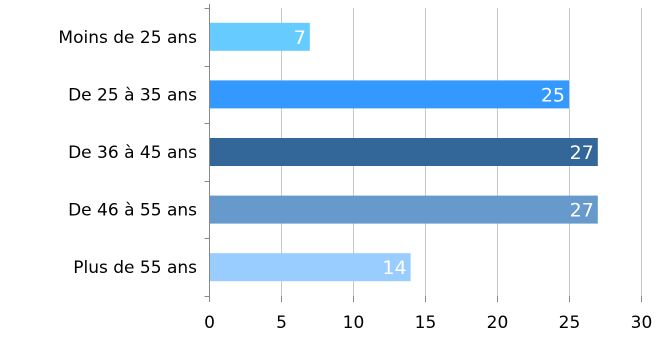 Image resolution: width=663 pixels, height=342 pixels. Describe the element at coordinates (394, 268) in the screenshot. I see `data-label-5: 14` at that location.